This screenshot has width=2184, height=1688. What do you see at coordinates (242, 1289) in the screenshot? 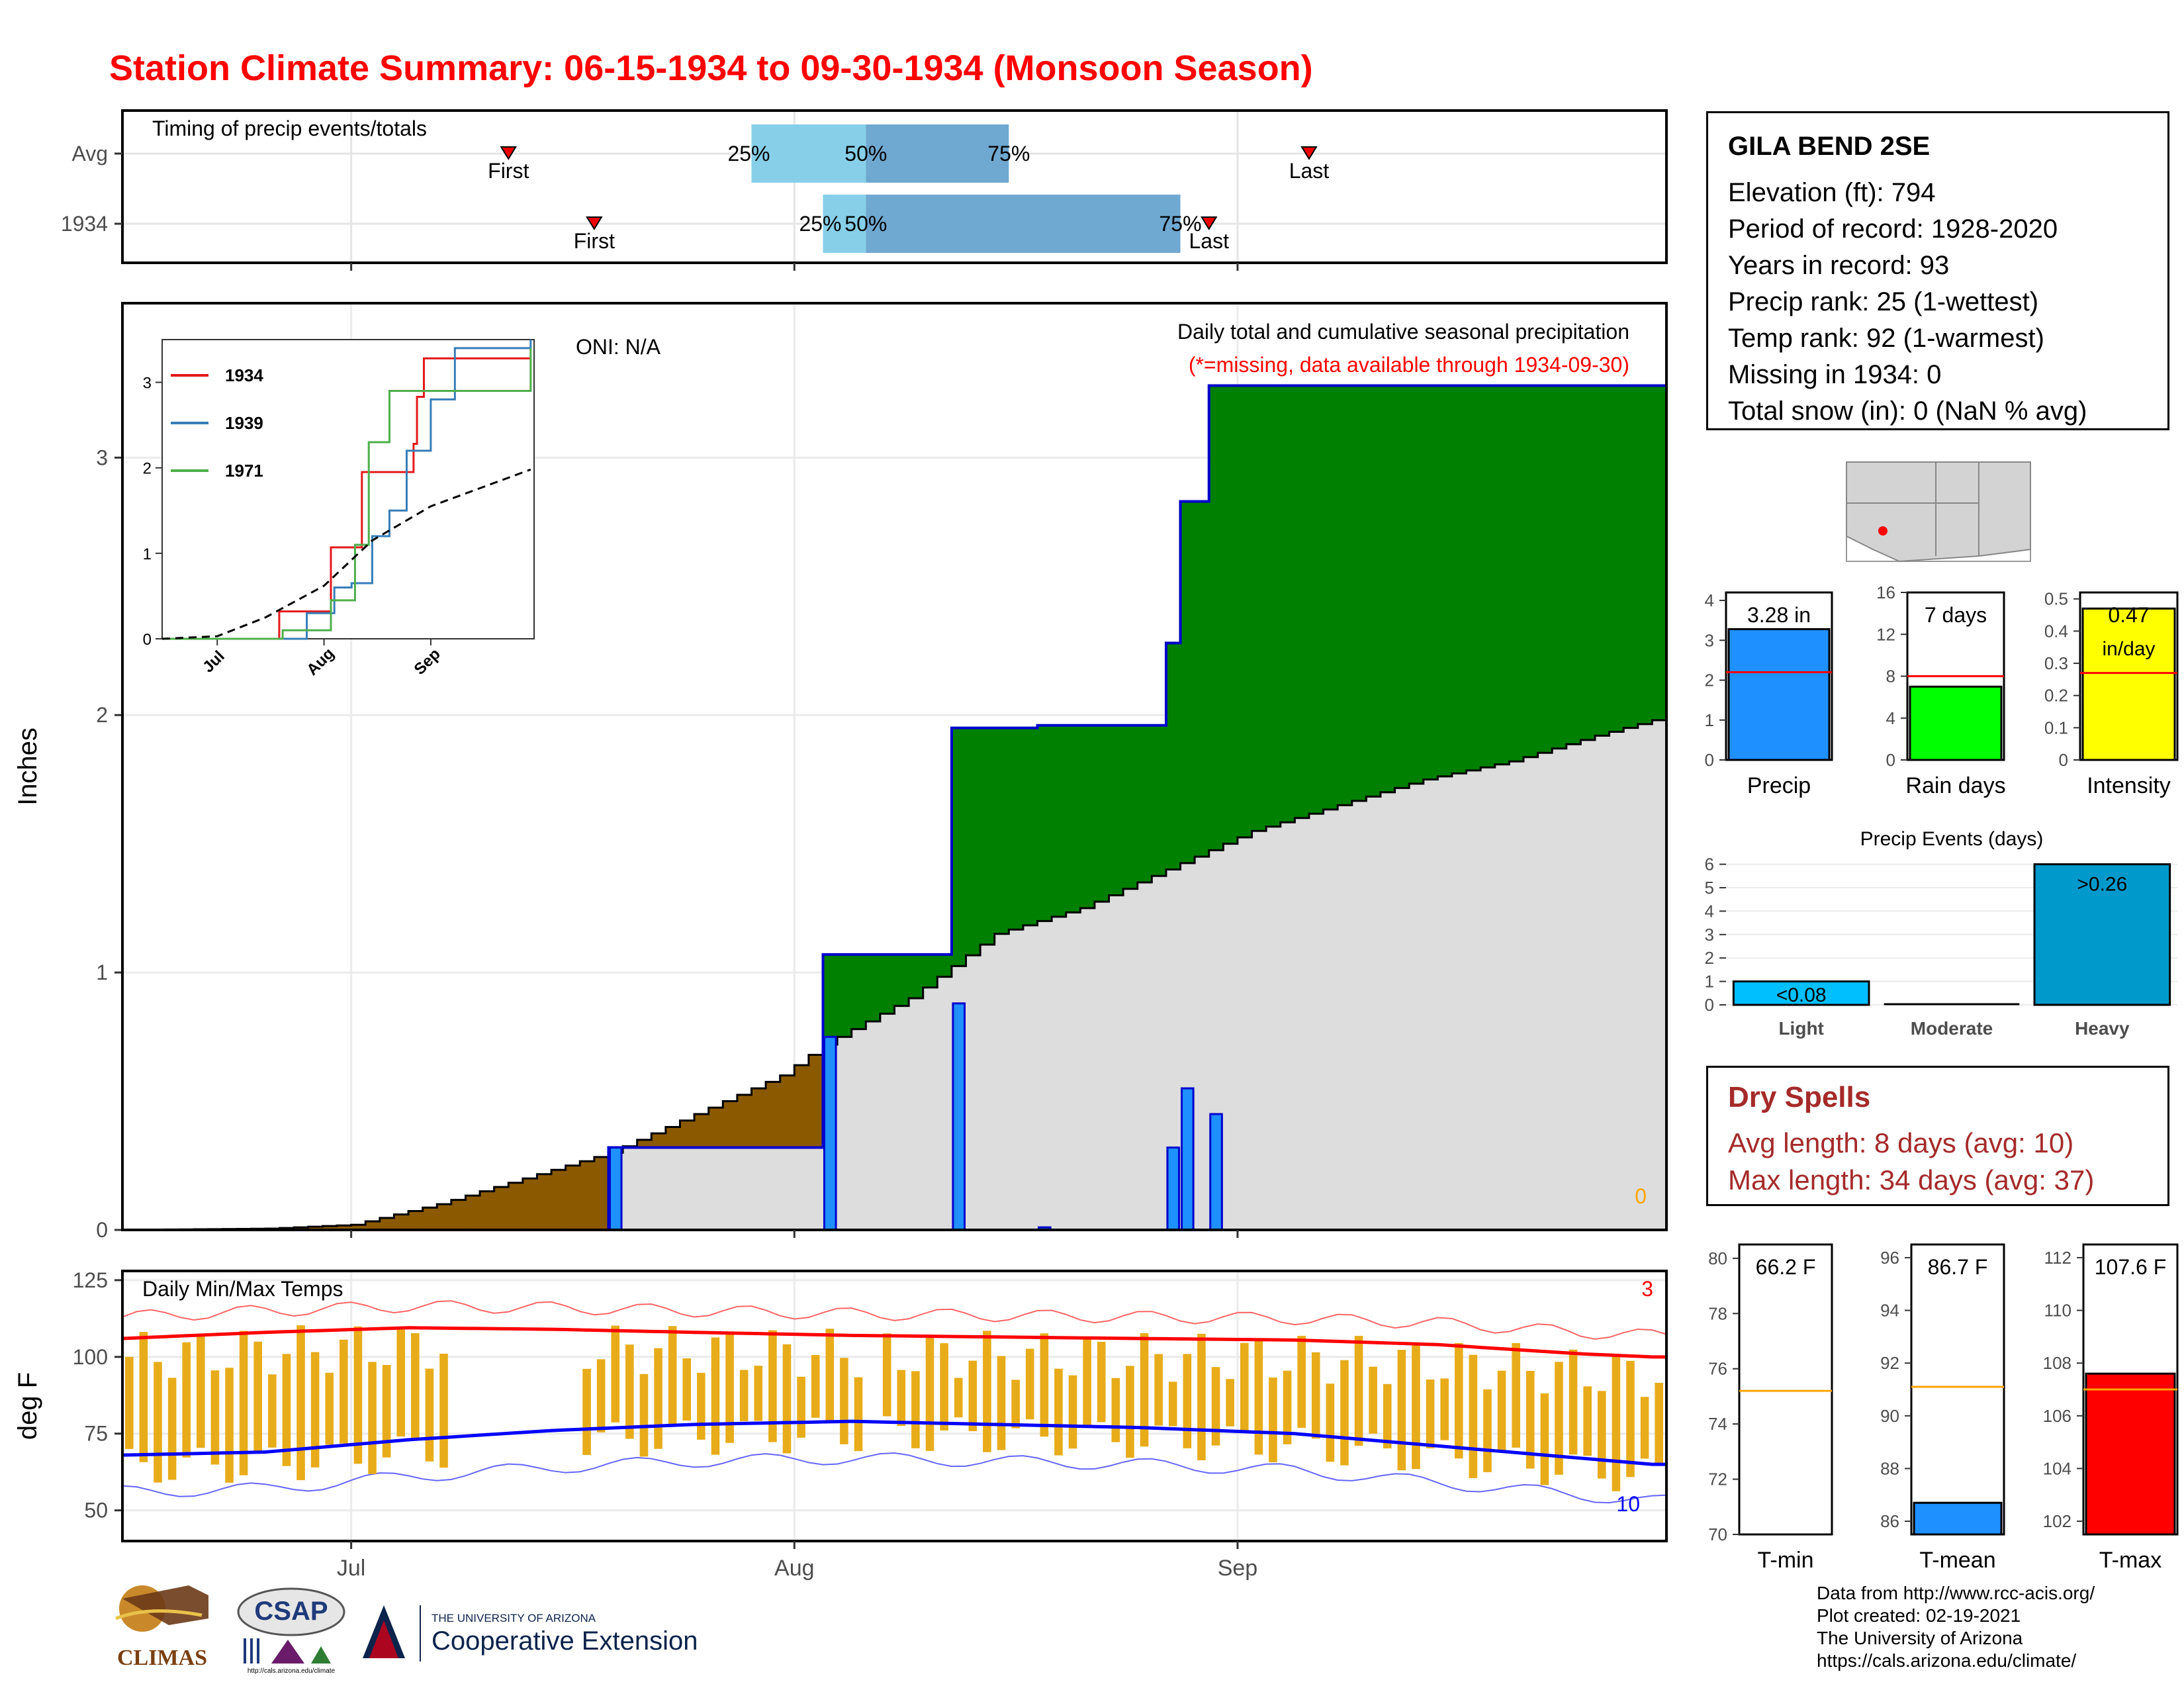
I see `temps-title: Daily Min/Max Temps` at bounding box center [242, 1289].